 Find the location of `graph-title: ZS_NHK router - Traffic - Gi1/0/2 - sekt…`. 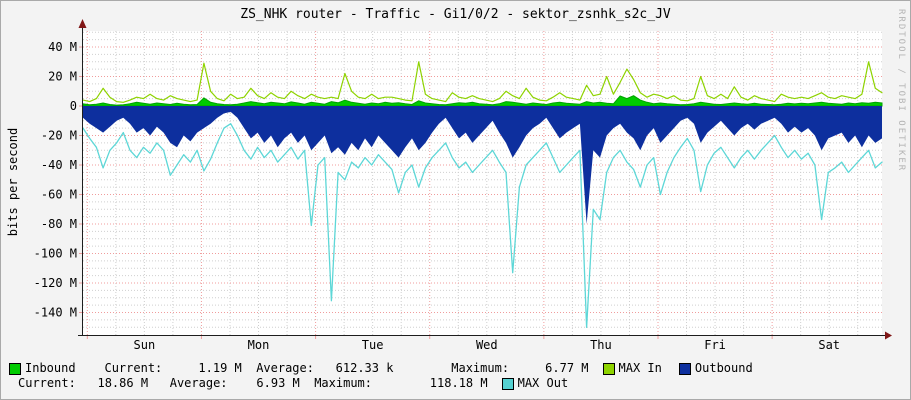

graph-title: ZS_NHK router - Traffic - Gi1/0/2 - sekt… is located at coordinates (455, 14).